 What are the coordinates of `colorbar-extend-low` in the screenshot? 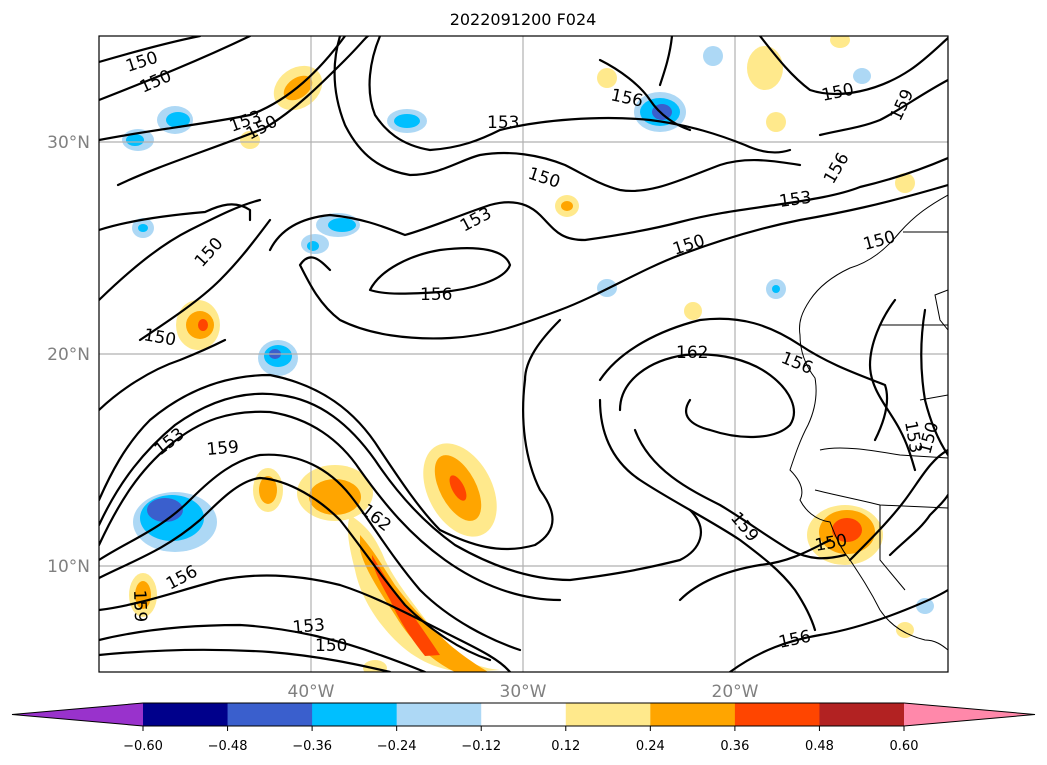 It's located at (77, 714).